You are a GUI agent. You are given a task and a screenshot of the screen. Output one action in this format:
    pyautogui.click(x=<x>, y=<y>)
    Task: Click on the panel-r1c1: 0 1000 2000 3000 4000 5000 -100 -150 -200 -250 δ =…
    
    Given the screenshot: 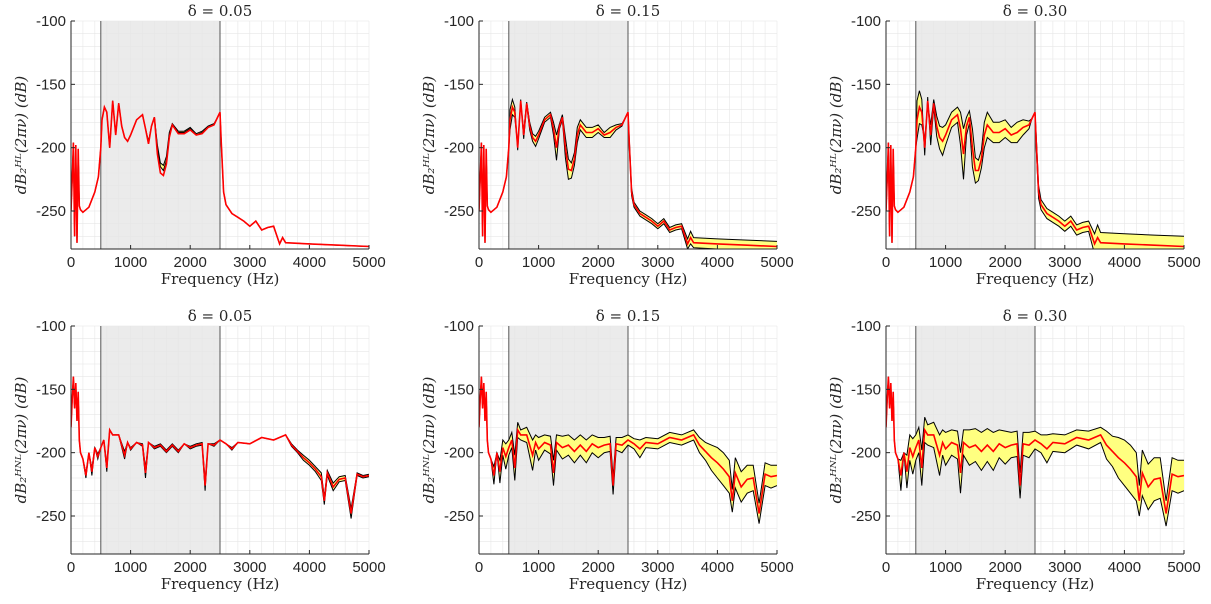 What is the action you would take?
    pyautogui.click(x=199, y=145)
    